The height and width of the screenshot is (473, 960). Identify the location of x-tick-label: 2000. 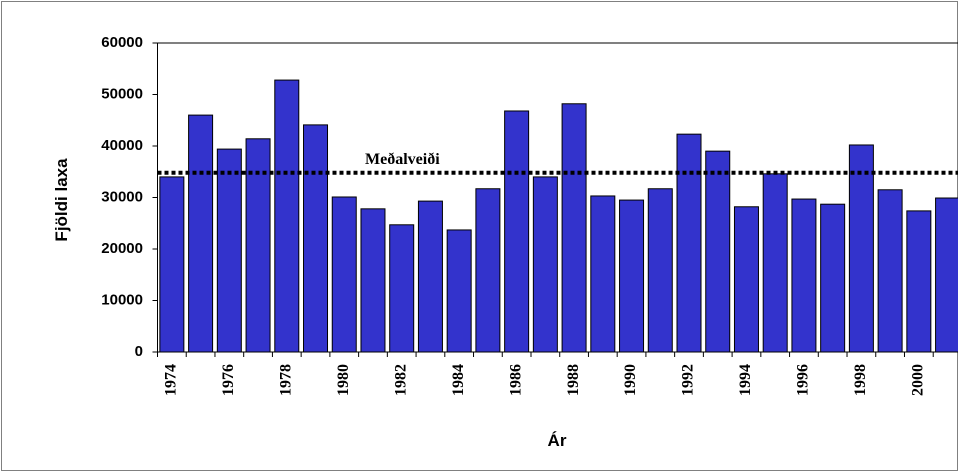
(918, 380).